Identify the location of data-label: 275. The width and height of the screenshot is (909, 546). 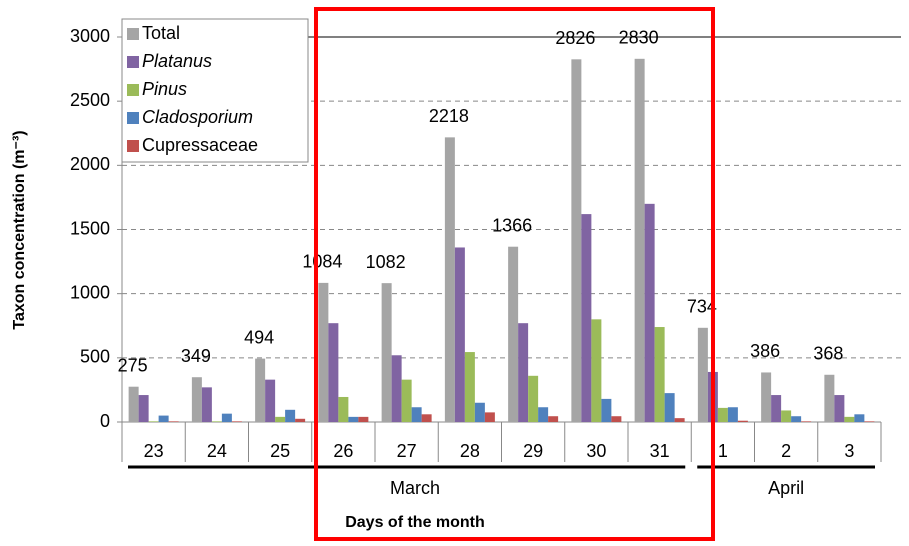
(133, 365).